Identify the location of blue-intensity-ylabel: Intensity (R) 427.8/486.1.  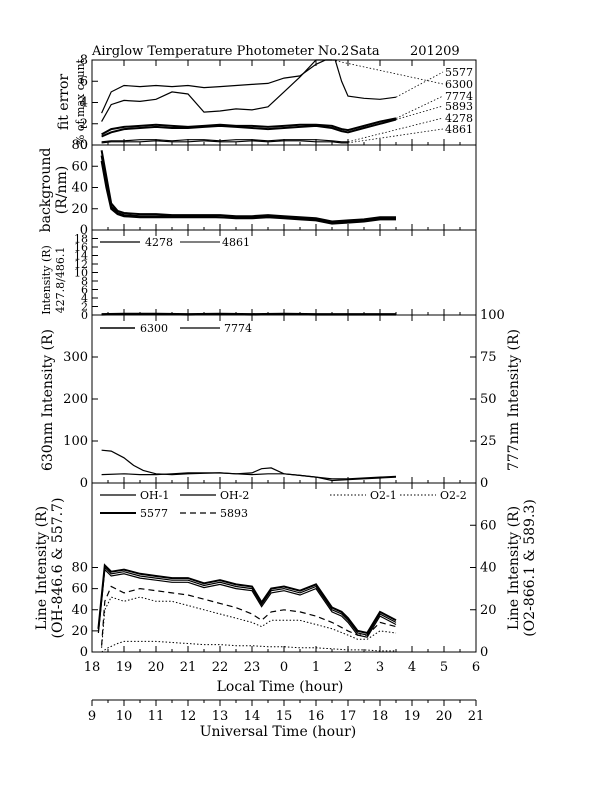
(53, 280).